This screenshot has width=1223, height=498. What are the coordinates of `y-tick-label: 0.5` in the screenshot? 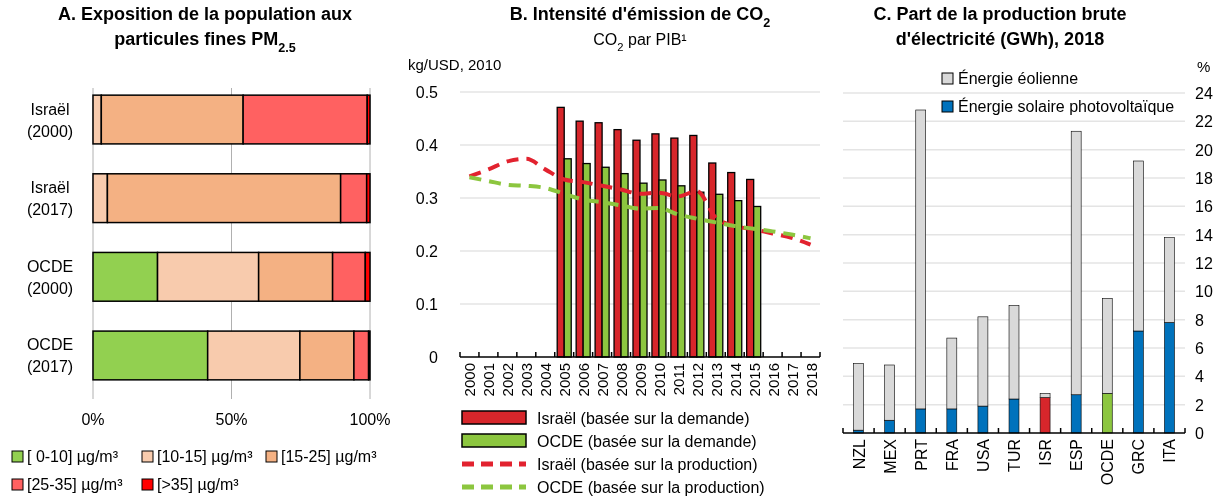 It's located at (427, 92).